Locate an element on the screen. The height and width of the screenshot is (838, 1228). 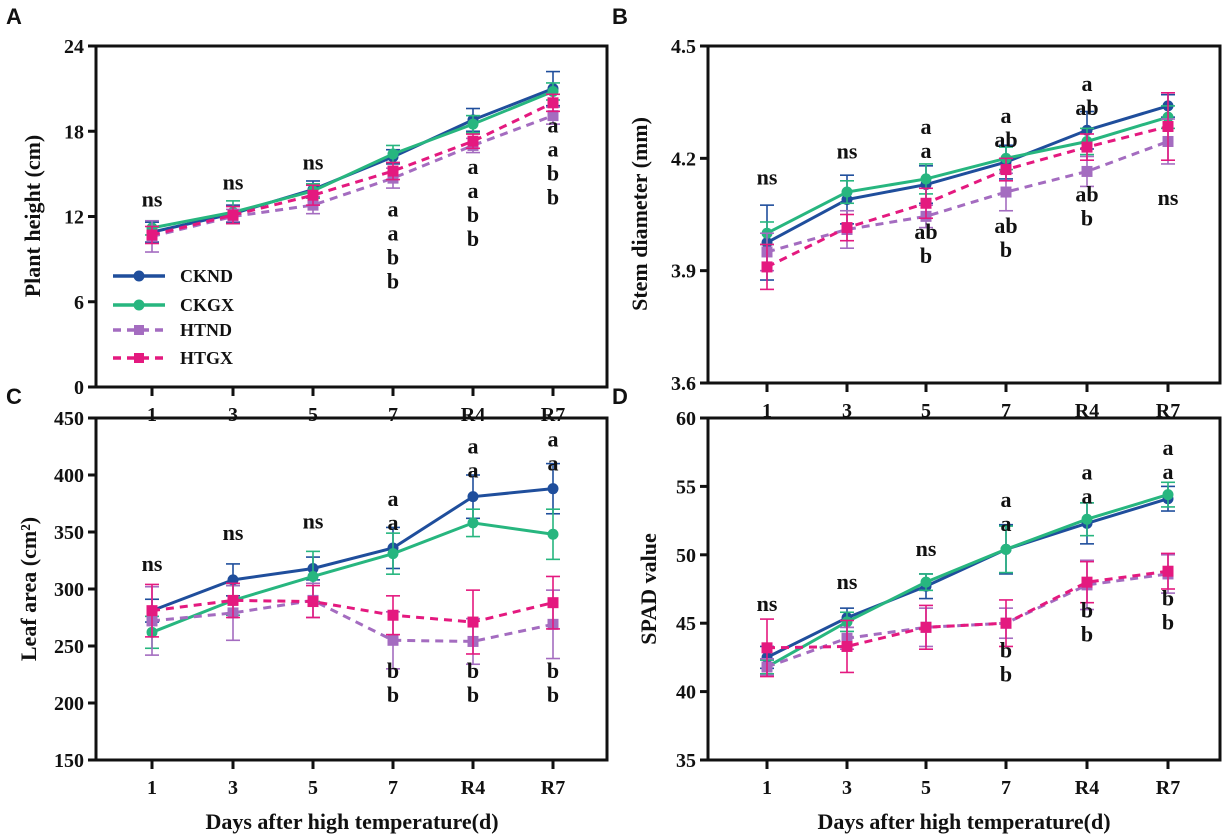
panel-d-sig-label-r7-8-0: b is located at coordinates (1168, 597).